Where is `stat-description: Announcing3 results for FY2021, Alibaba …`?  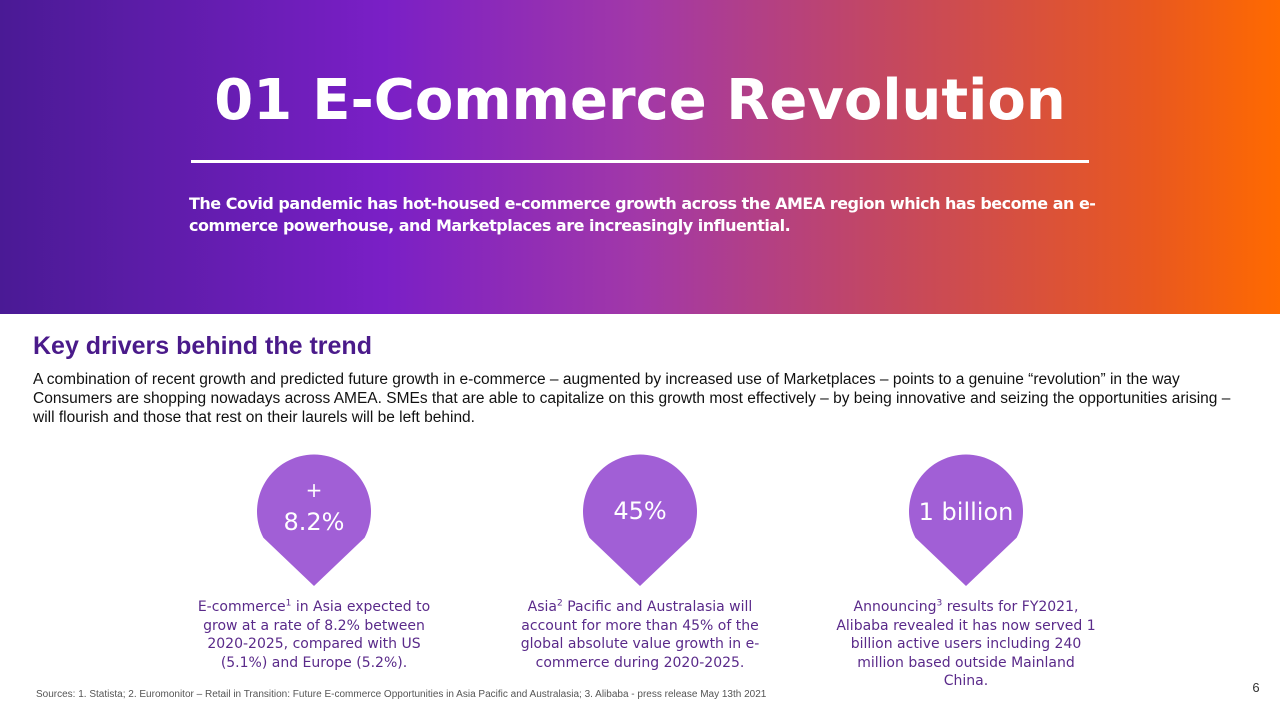 stat-description: Announcing3 results for FY2021, Alibaba … is located at coordinates (966, 643).